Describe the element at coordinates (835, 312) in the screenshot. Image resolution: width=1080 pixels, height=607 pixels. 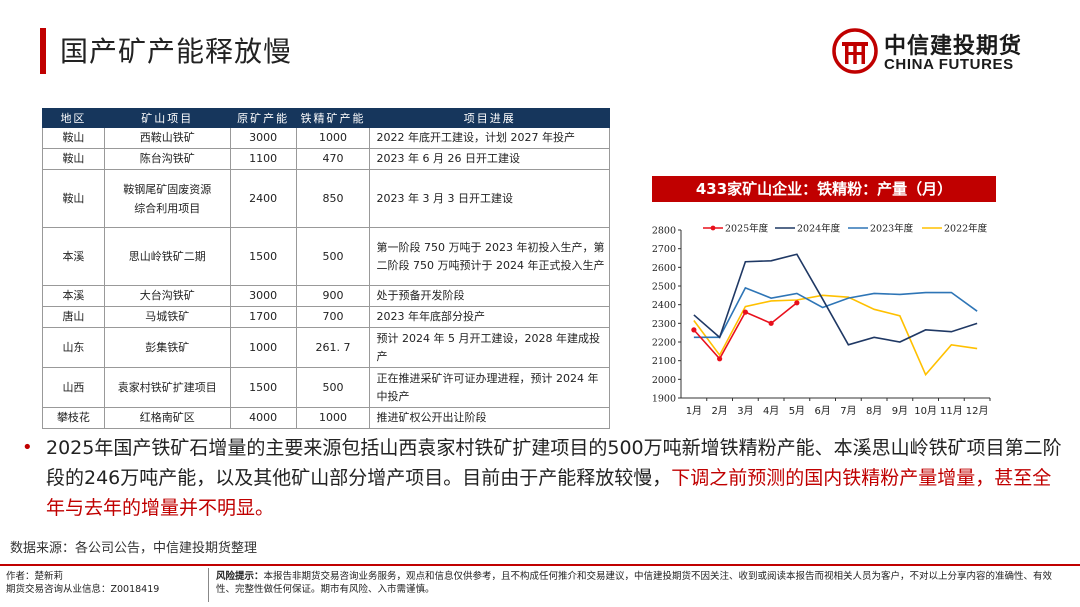
I see `series-line-2023年度` at that location.